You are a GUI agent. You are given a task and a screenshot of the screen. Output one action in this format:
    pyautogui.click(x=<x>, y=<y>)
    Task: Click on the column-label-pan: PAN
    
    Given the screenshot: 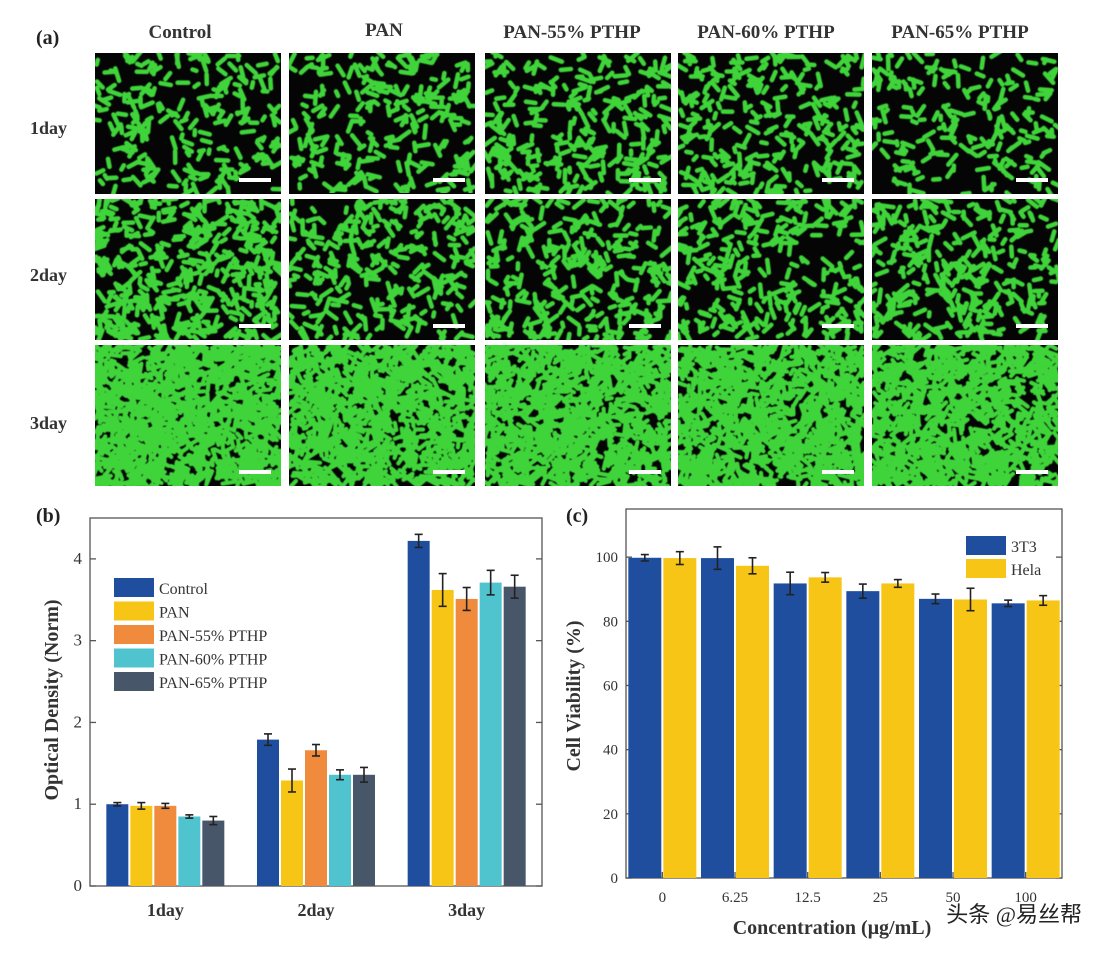 What is the action you would take?
    pyautogui.click(x=384, y=30)
    